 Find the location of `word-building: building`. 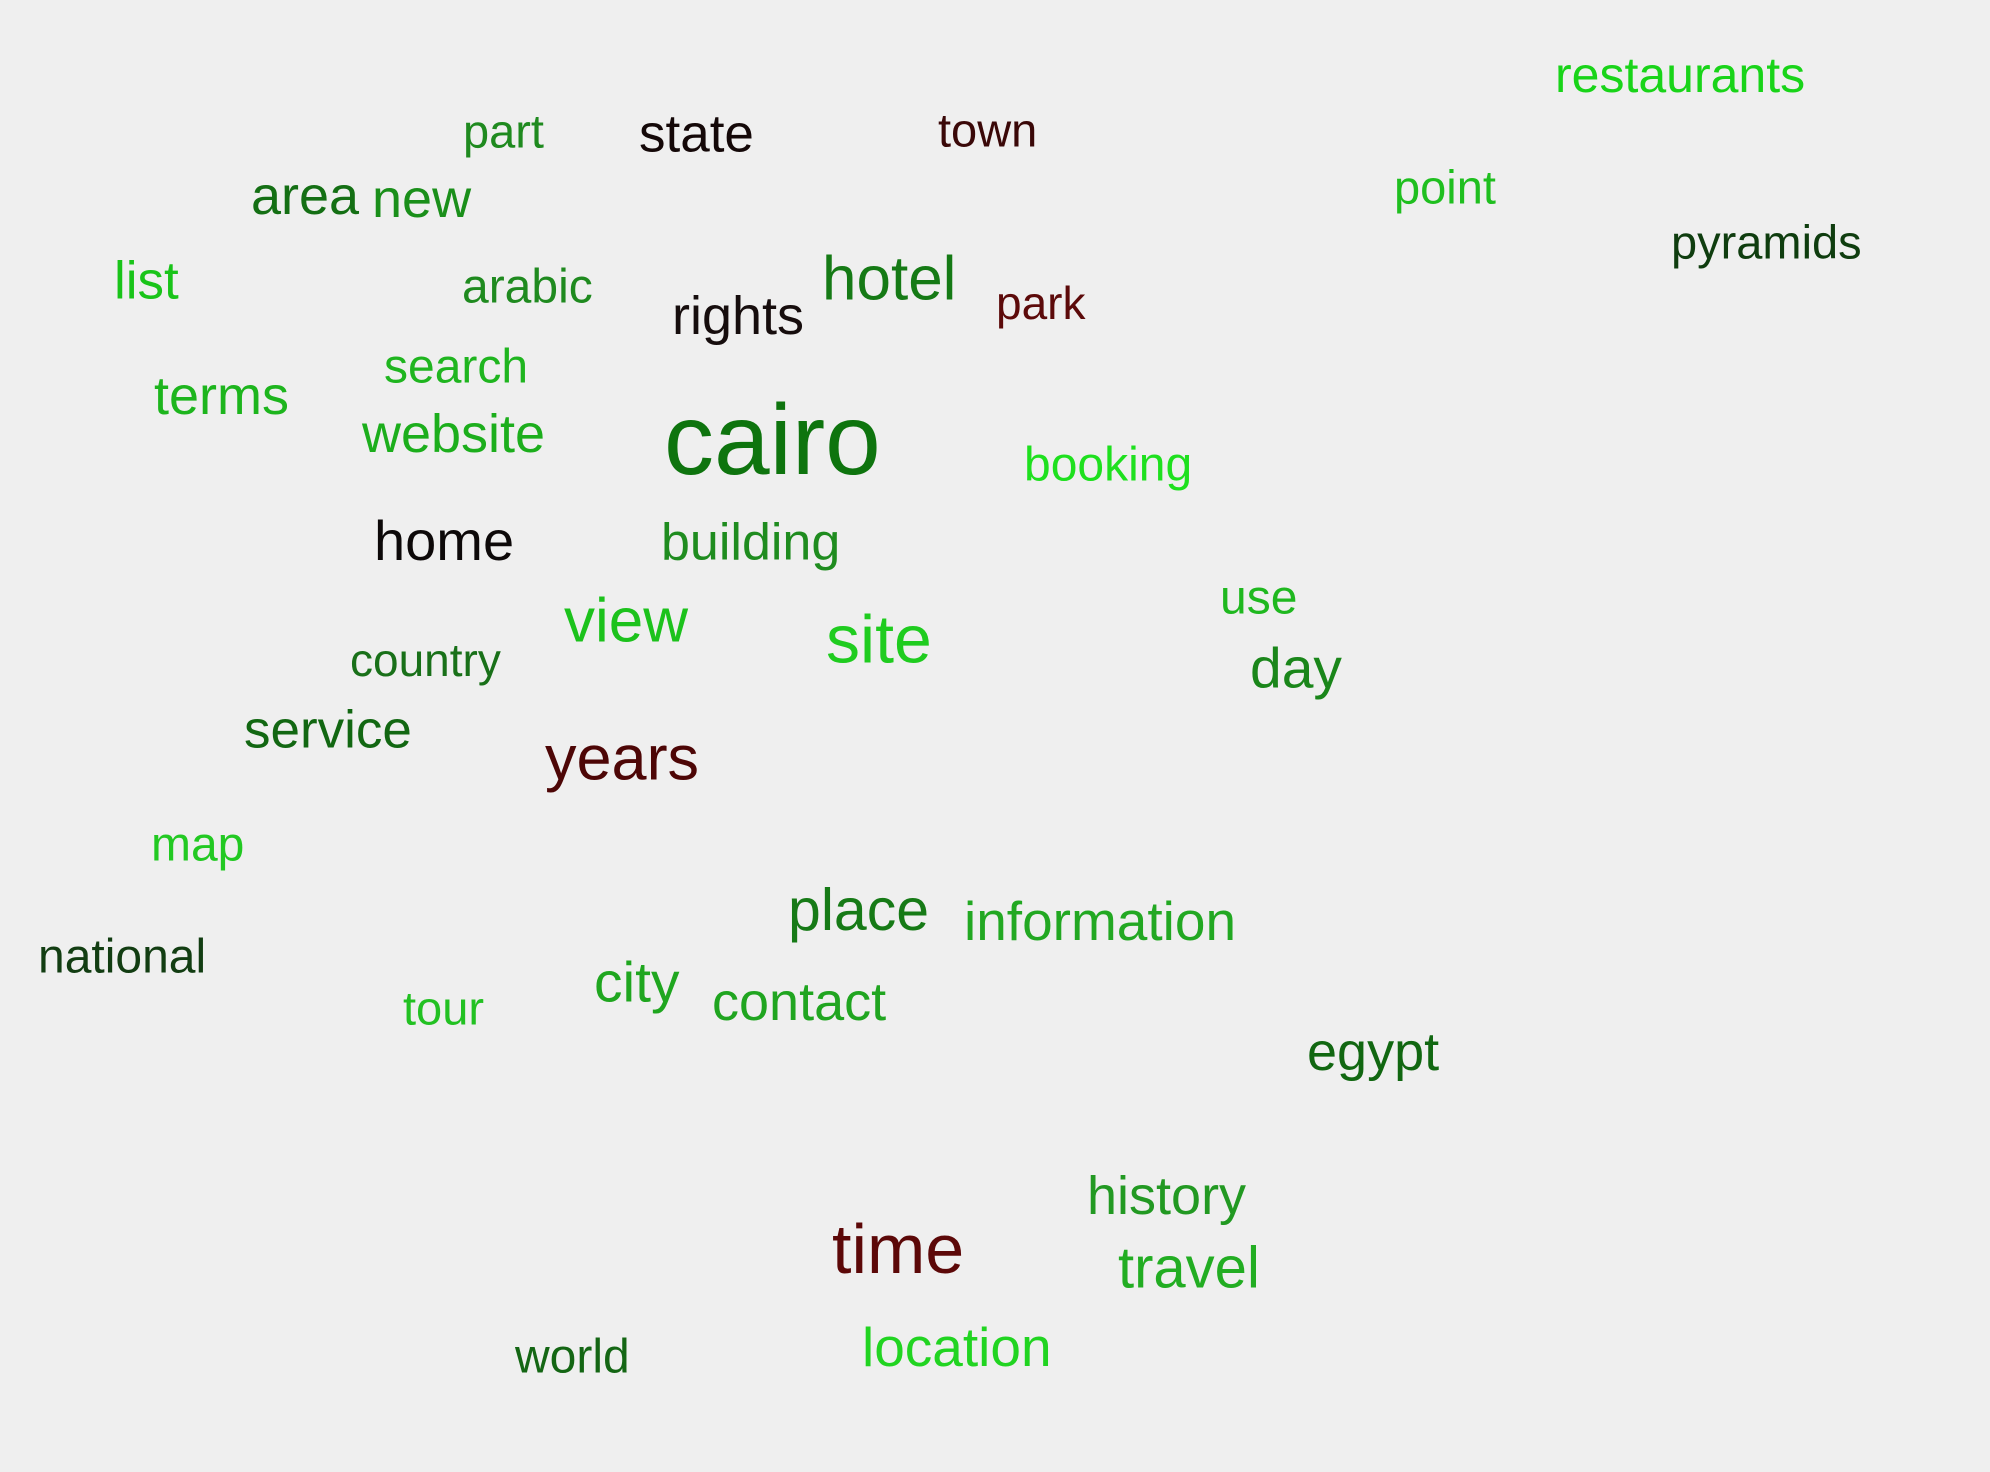

word-building: building is located at coordinates (751, 542).